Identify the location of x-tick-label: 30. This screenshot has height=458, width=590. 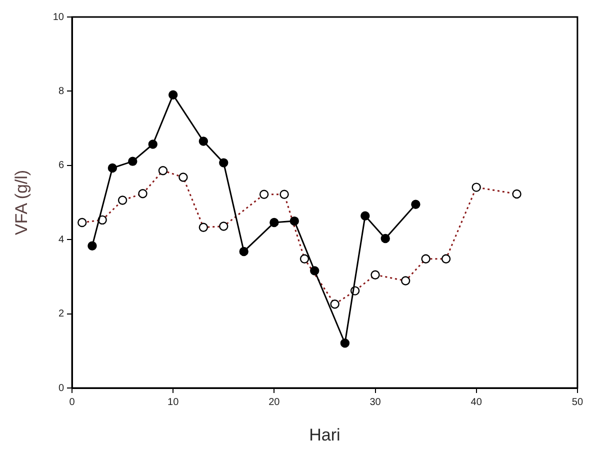
(376, 402).